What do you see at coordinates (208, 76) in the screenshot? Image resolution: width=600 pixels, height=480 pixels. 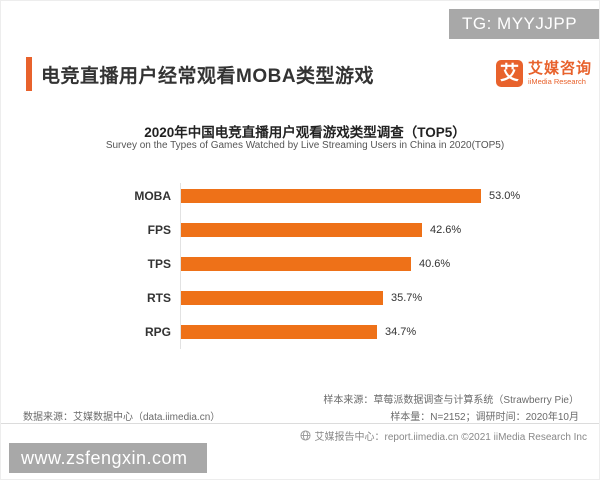 I see `page-title: 电竞直播用户经常观看MOBA类型游戏` at bounding box center [208, 76].